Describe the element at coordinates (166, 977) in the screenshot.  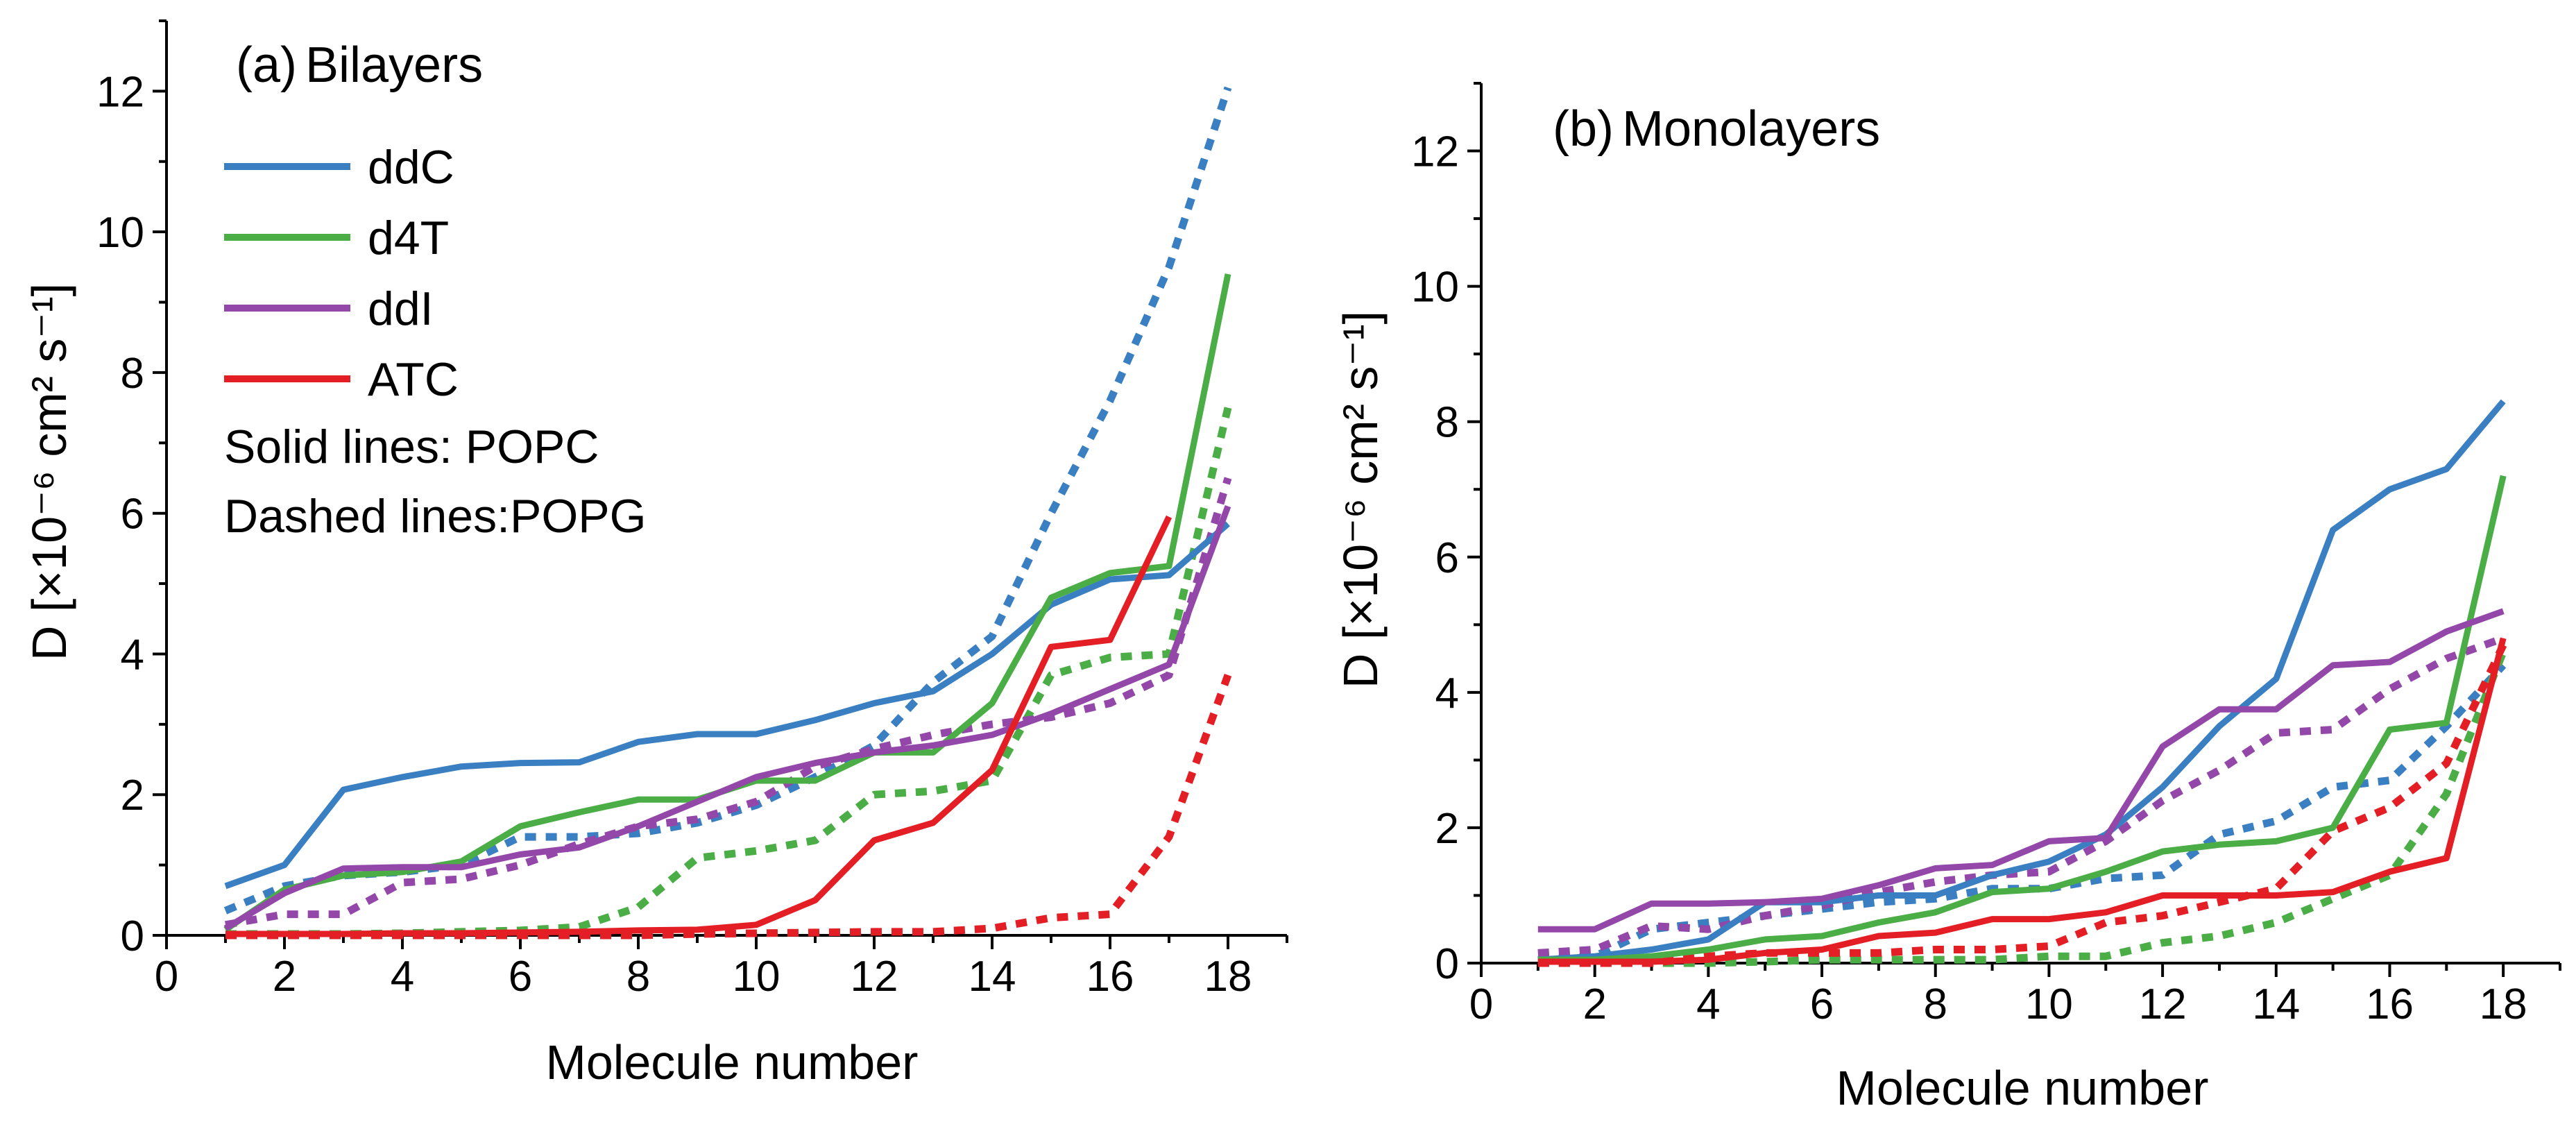
I see `panel-a-x-tick-label: 0` at that location.